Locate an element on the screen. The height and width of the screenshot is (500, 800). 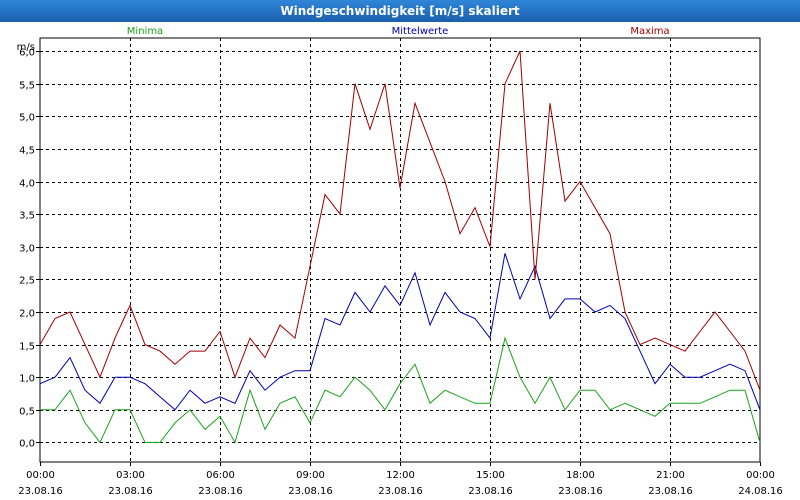
y-tick-label: 0,5 is located at coordinates (27, 412).